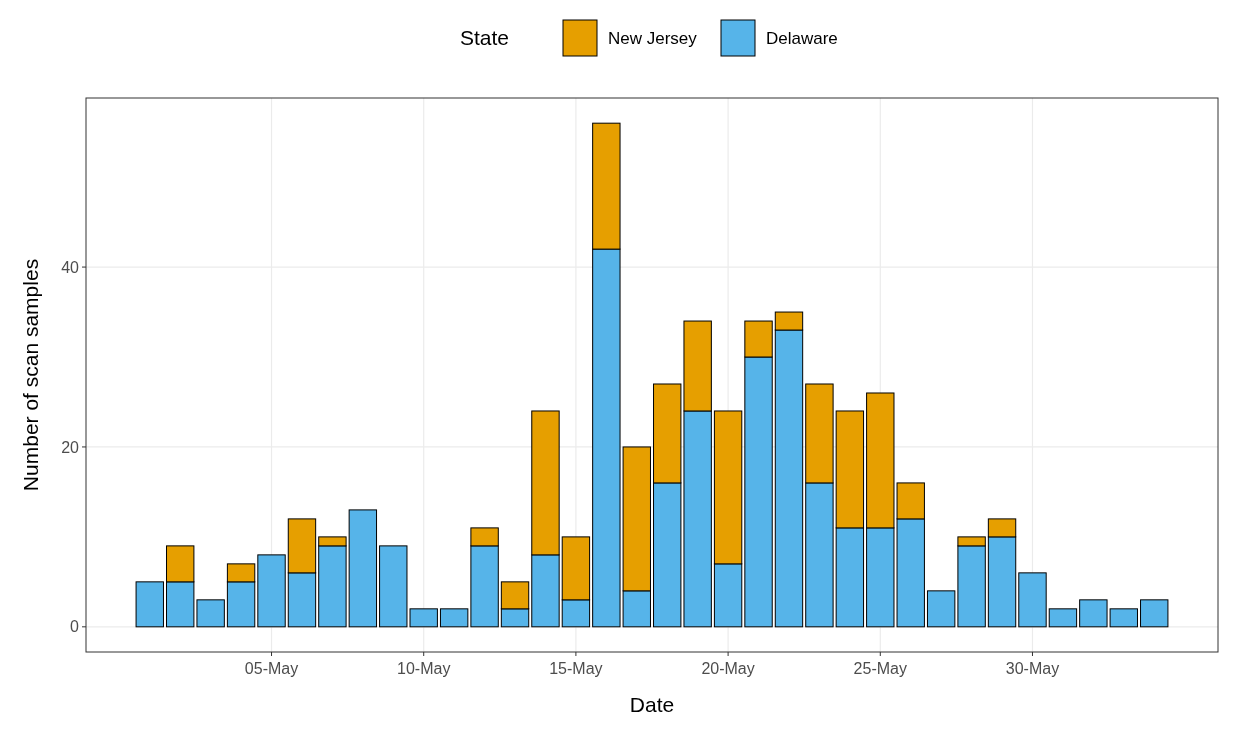 The width and height of the screenshot is (1236, 734). Describe the element at coordinates (576, 668) in the screenshot. I see `x-tick-label: 15-May` at that location.